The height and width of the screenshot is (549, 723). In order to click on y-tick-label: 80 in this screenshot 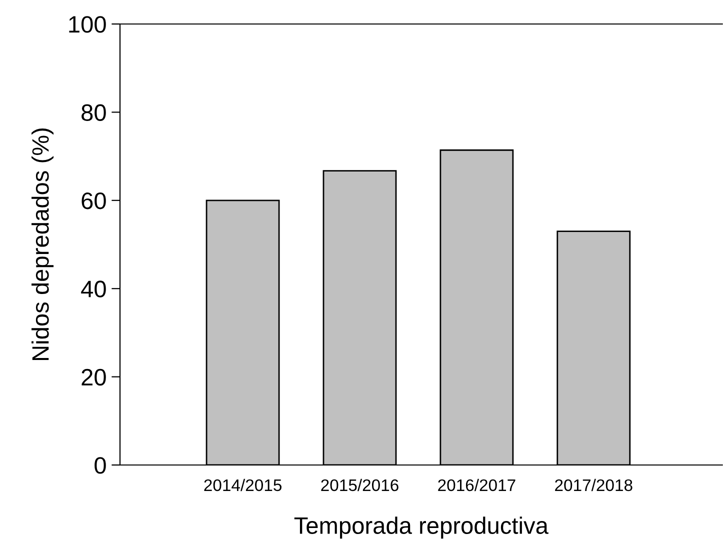, I will do `click(94, 112)`.